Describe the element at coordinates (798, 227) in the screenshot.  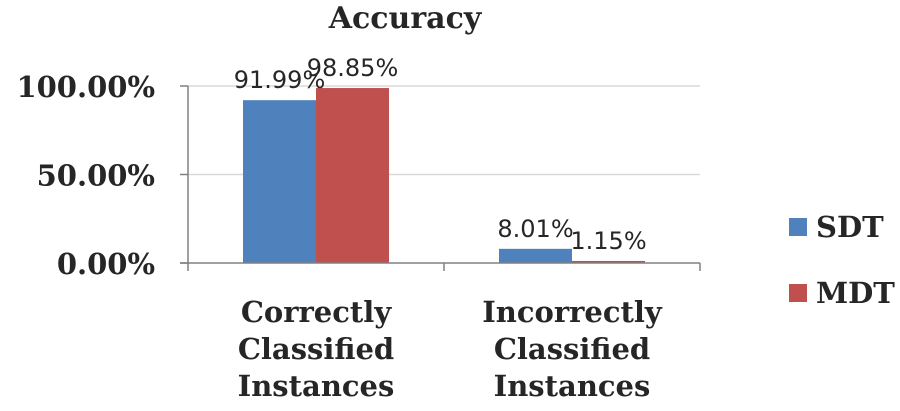
I see `legend-swatch-sdt` at that location.